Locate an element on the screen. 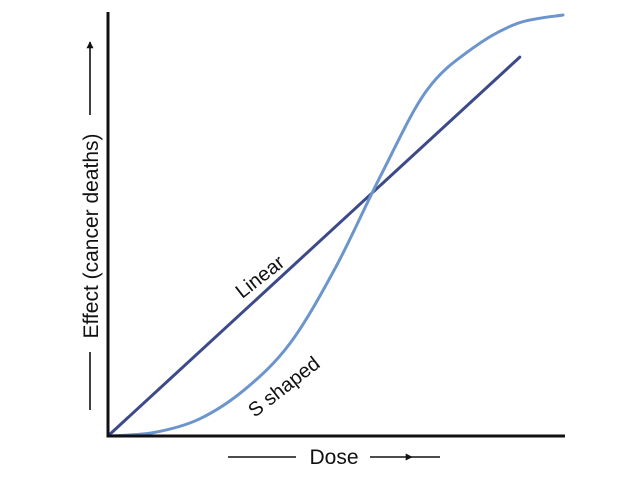 The height and width of the screenshot is (480, 640). series-label-s-shaped: S shaped is located at coordinates (284, 387).